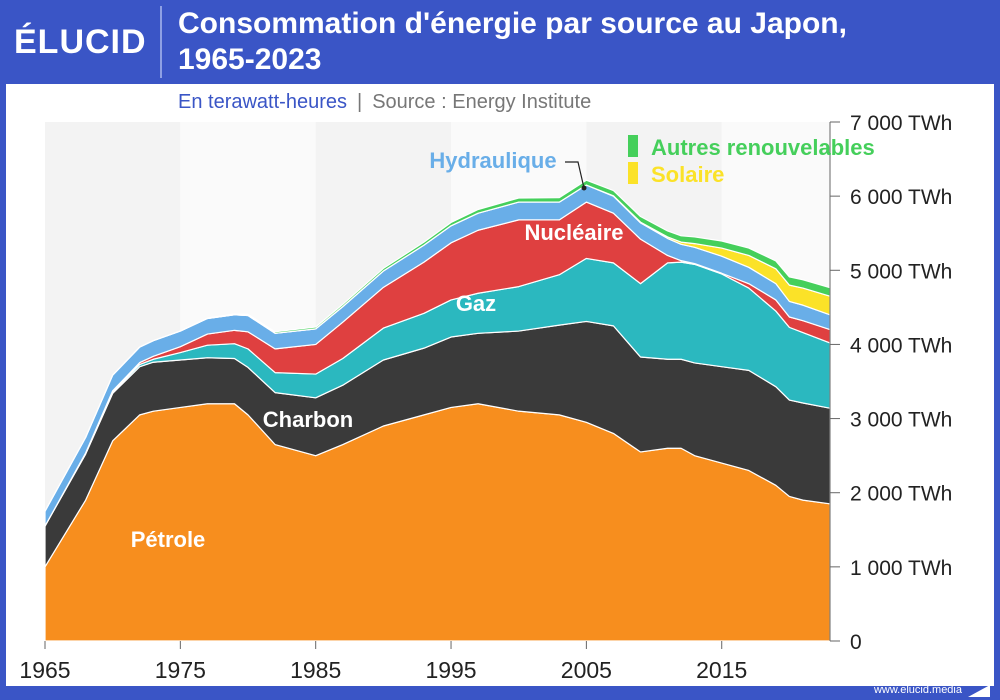 The width and height of the screenshot is (1000, 700). Describe the element at coordinates (584, 188) in the screenshot. I see `hydraulique-leader-dot` at that location.